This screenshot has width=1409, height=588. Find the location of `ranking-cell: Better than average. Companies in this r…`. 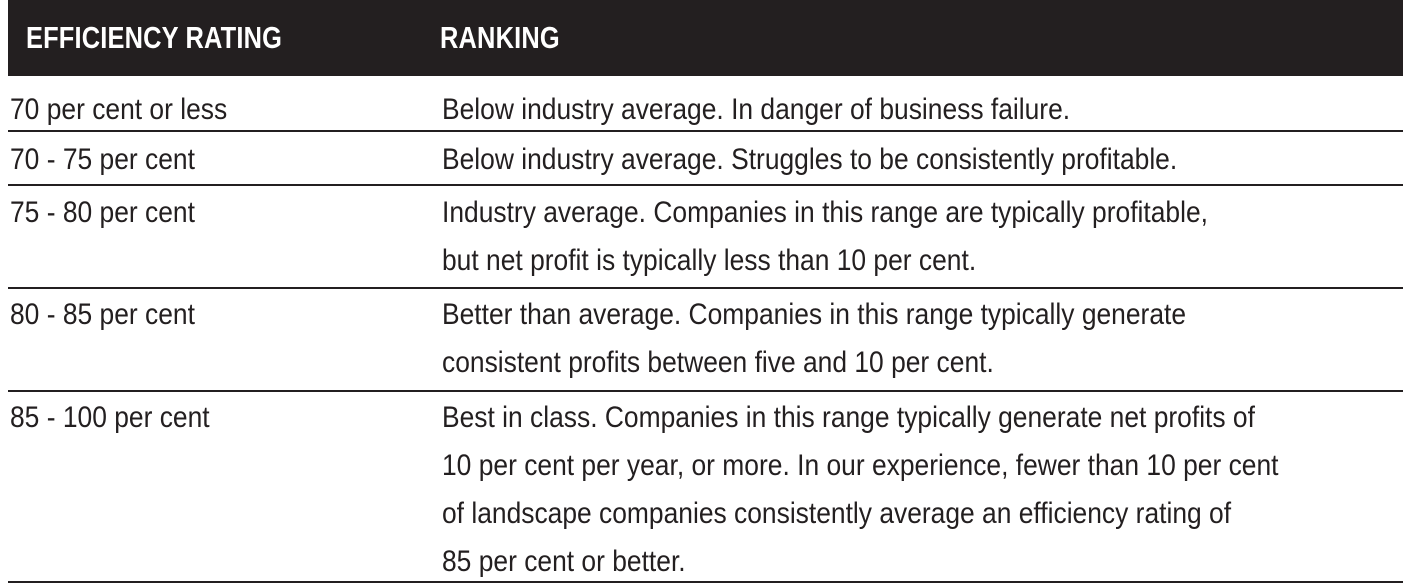

ranking-cell: Better than average. Companies in this r… is located at coordinates (814, 338).